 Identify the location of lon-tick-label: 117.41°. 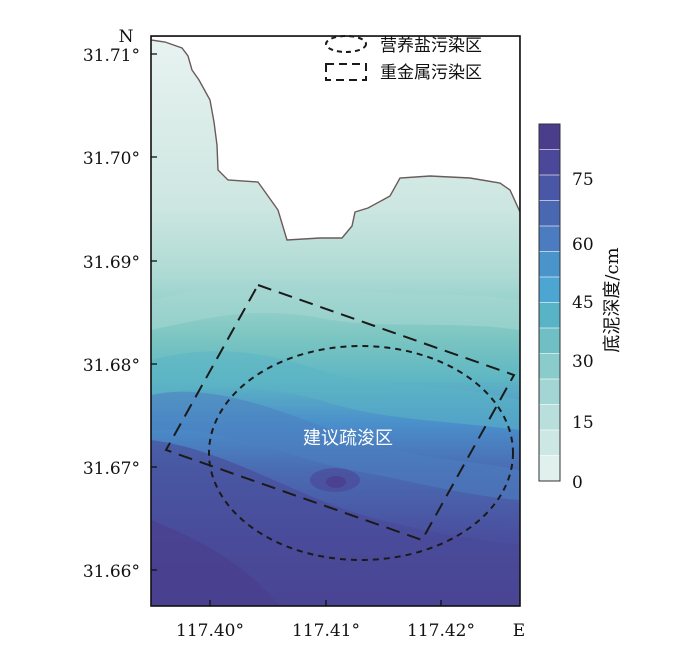
(326, 631).